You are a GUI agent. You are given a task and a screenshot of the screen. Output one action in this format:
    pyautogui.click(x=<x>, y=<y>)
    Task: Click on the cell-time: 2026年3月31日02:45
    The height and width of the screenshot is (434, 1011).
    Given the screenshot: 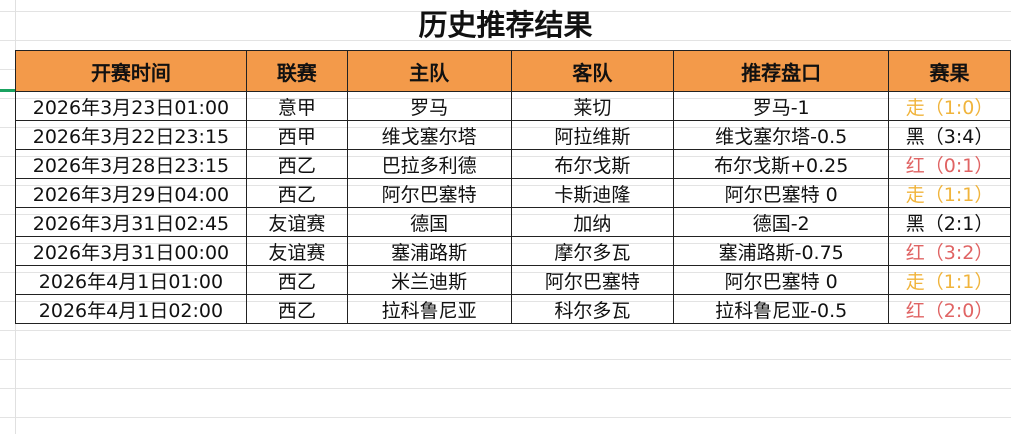 What is the action you would take?
    pyautogui.click(x=131, y=222)
    